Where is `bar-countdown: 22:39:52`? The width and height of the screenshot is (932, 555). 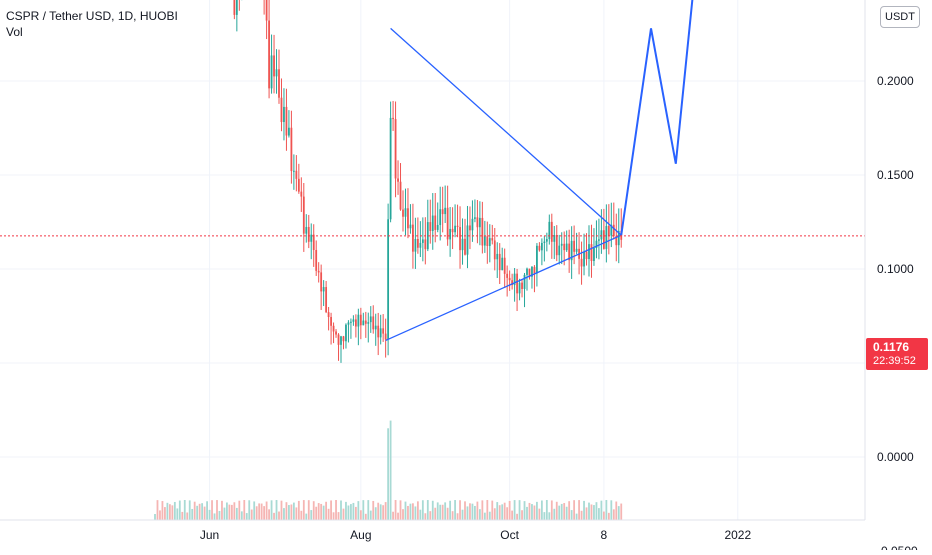
bar-countdown: 22:39:52 is located at coordinates (894, 361).